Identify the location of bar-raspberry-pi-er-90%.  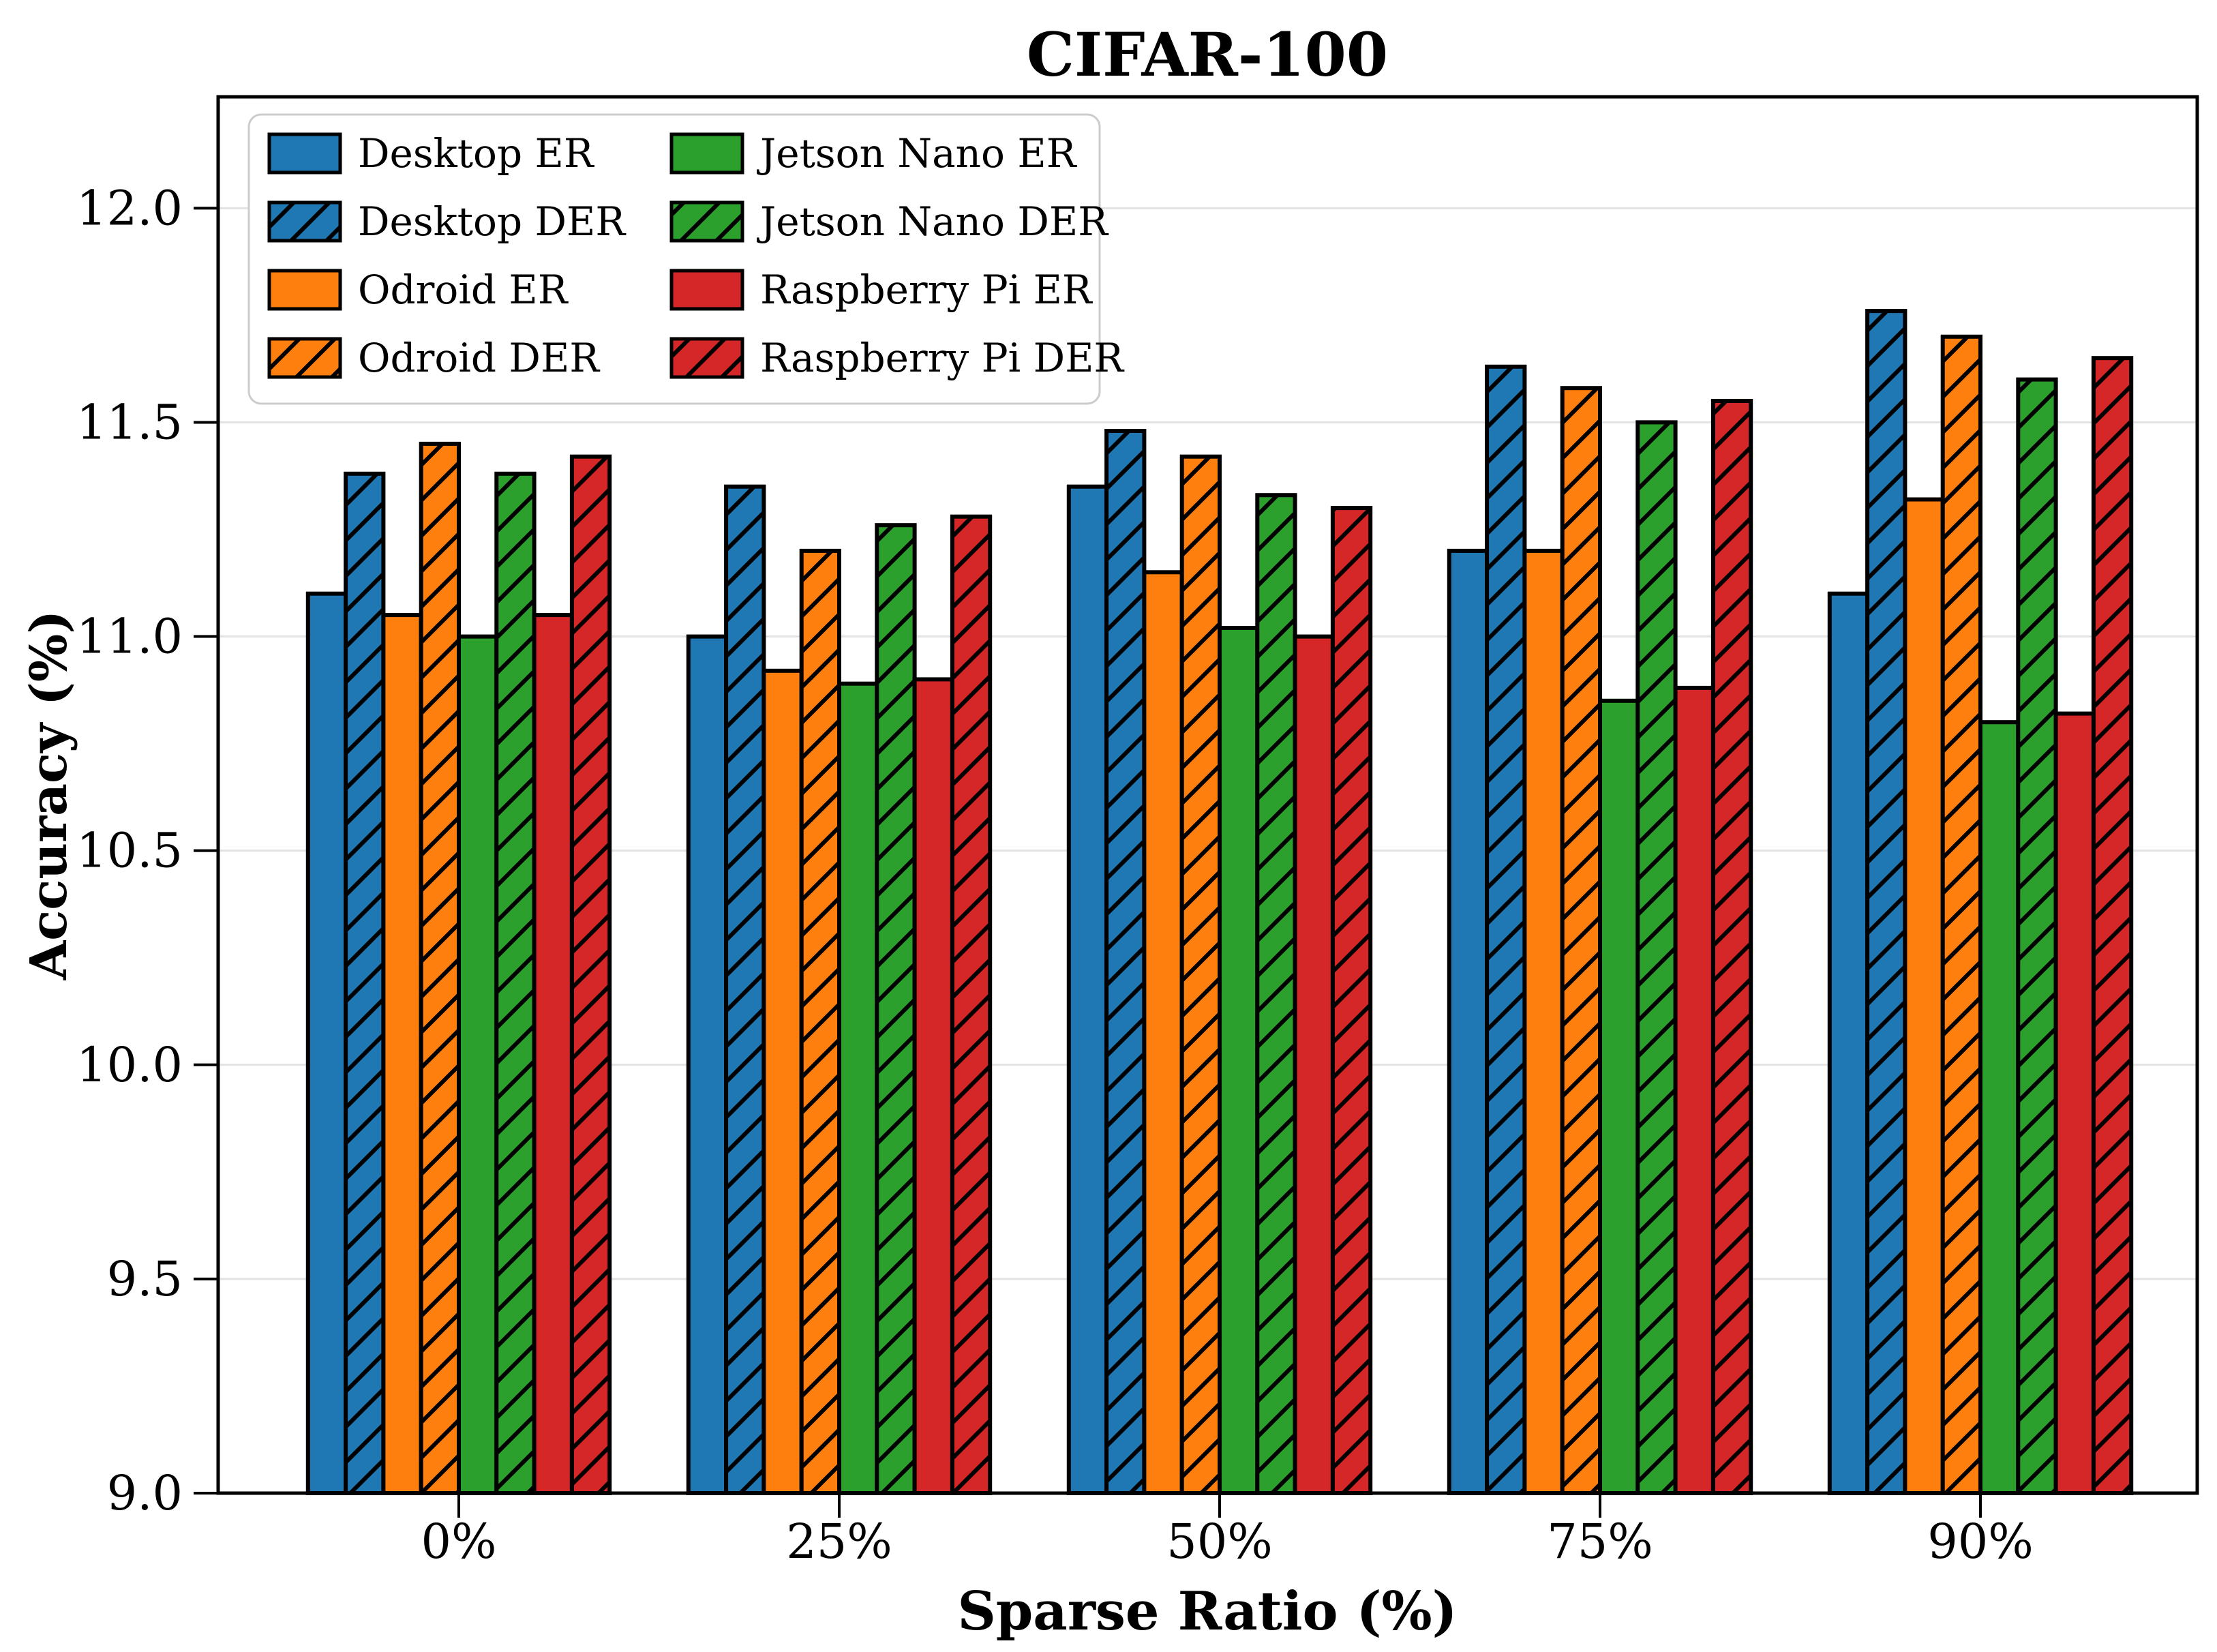
(2074, 1103).